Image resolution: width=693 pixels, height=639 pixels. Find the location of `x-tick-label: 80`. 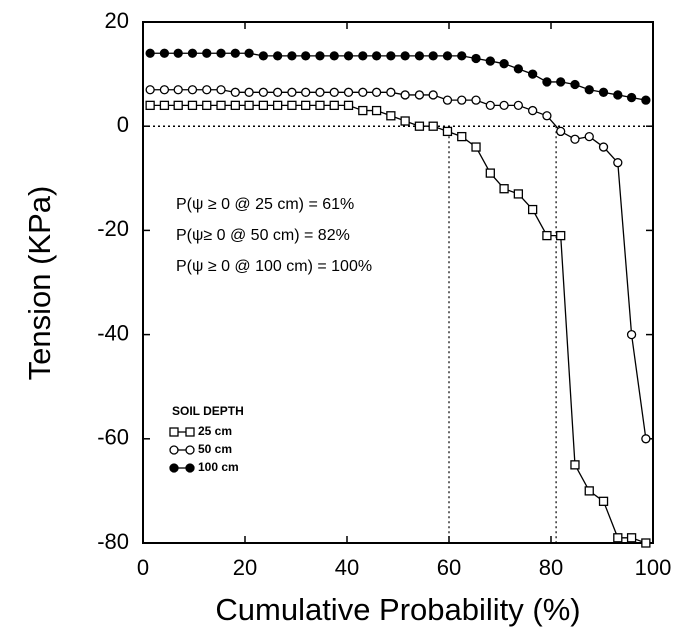

x-tick-label: 80 is located at coordinates (551, 567).